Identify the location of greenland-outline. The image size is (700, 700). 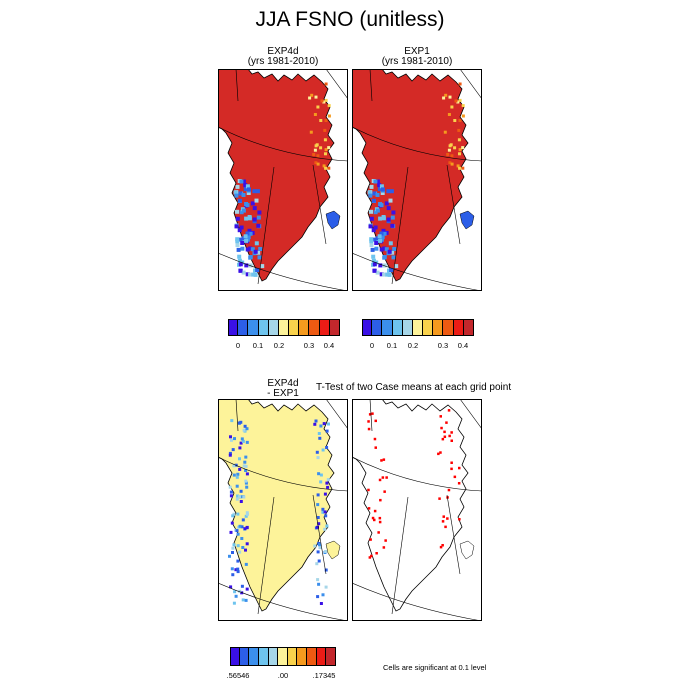
(410, 505).